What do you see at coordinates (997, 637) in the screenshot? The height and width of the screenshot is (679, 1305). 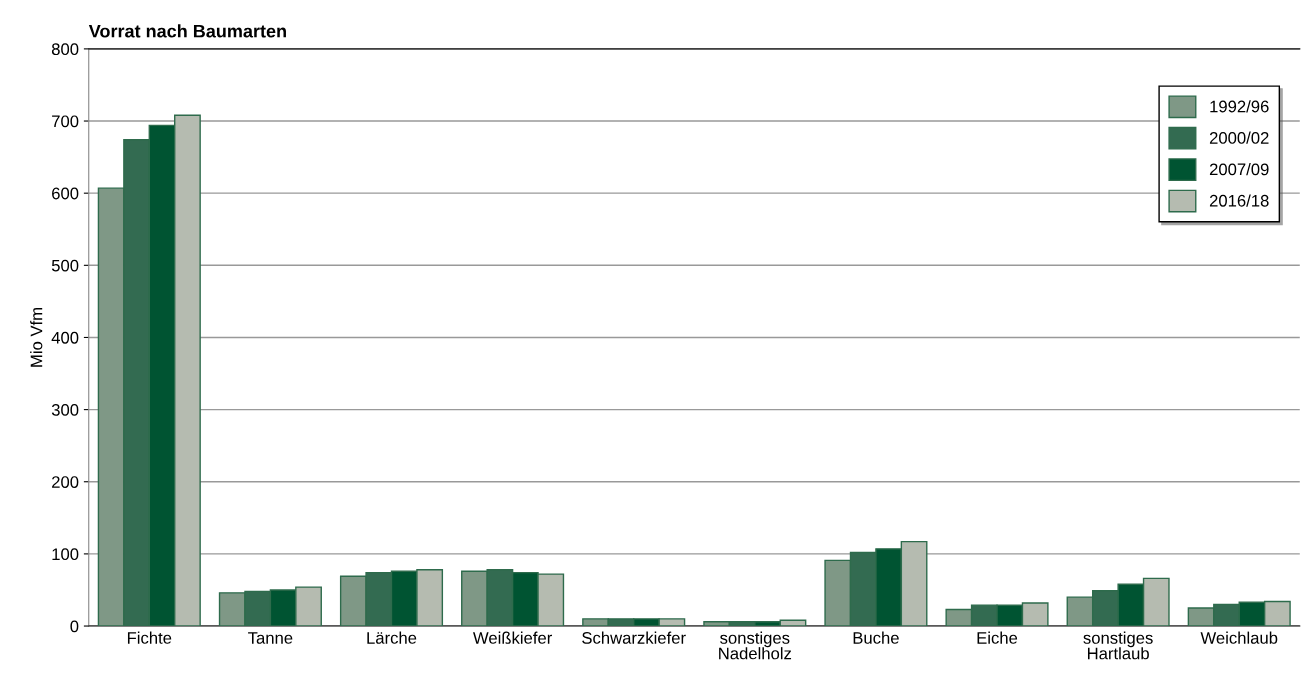 I see `x-tick-label: Eiche` at bounding box center [997, 637].